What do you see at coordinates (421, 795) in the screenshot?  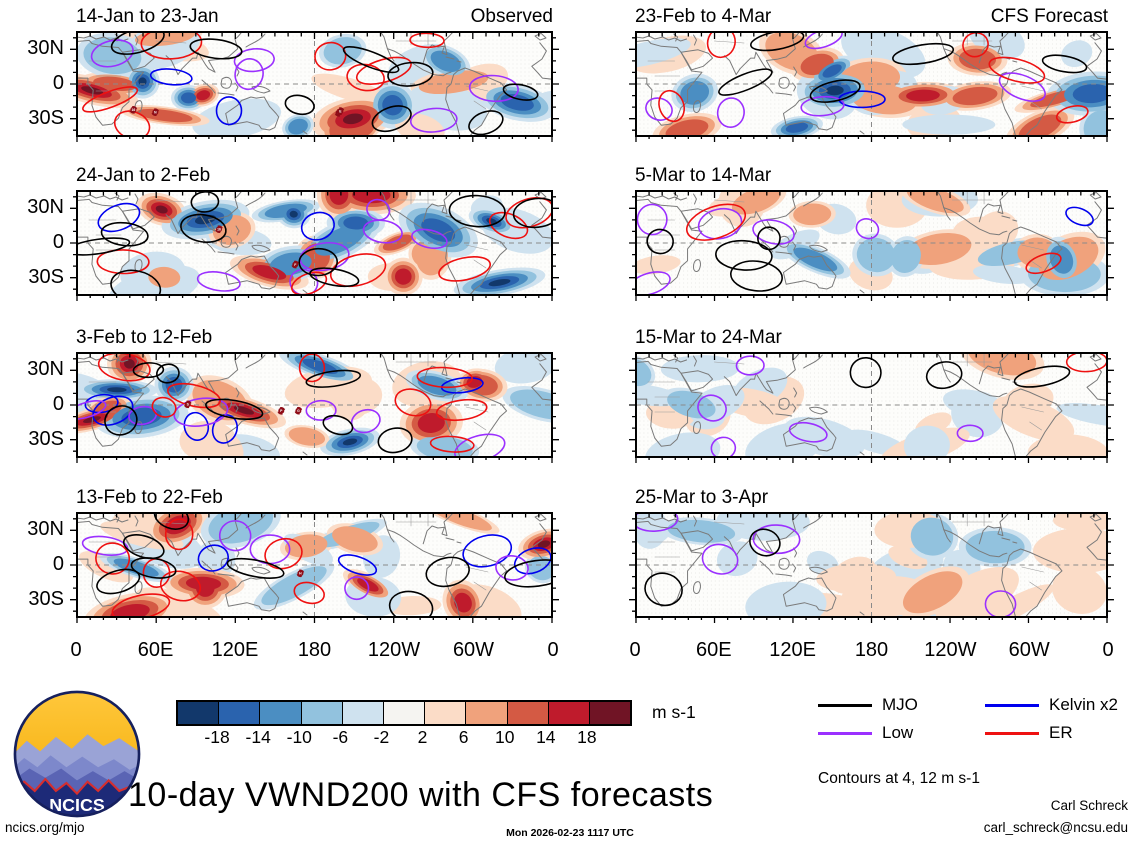 I see `figure-title: 10-day VWND200 with CFS forecasts` at bounding box center [421, 795].